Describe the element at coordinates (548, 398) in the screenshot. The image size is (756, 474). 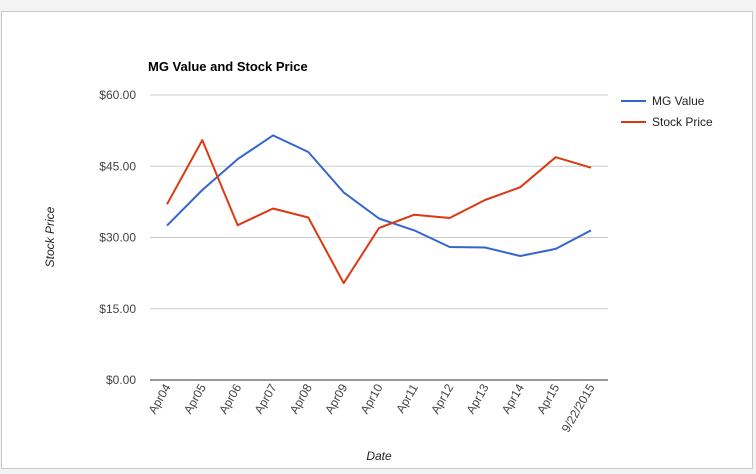
I see `x-tick-label: Apr15` at that location.